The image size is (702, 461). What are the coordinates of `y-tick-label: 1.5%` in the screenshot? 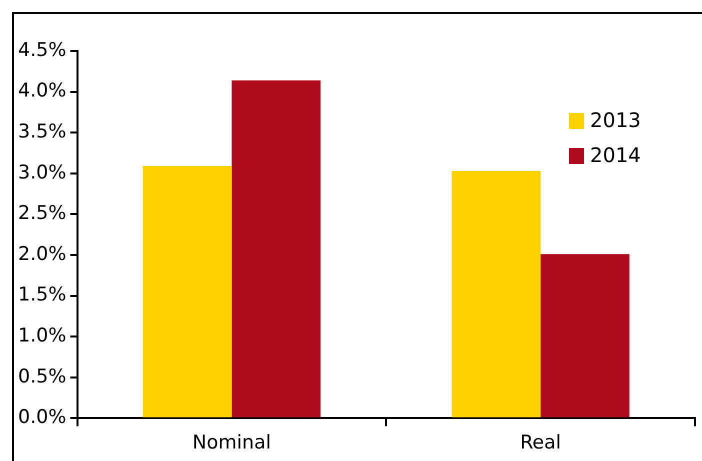 It's located at (42, 295).